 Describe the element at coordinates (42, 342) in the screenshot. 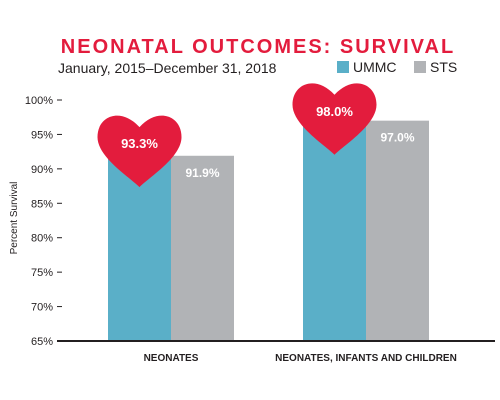

I see `y-tick-label: 65%` at that location.